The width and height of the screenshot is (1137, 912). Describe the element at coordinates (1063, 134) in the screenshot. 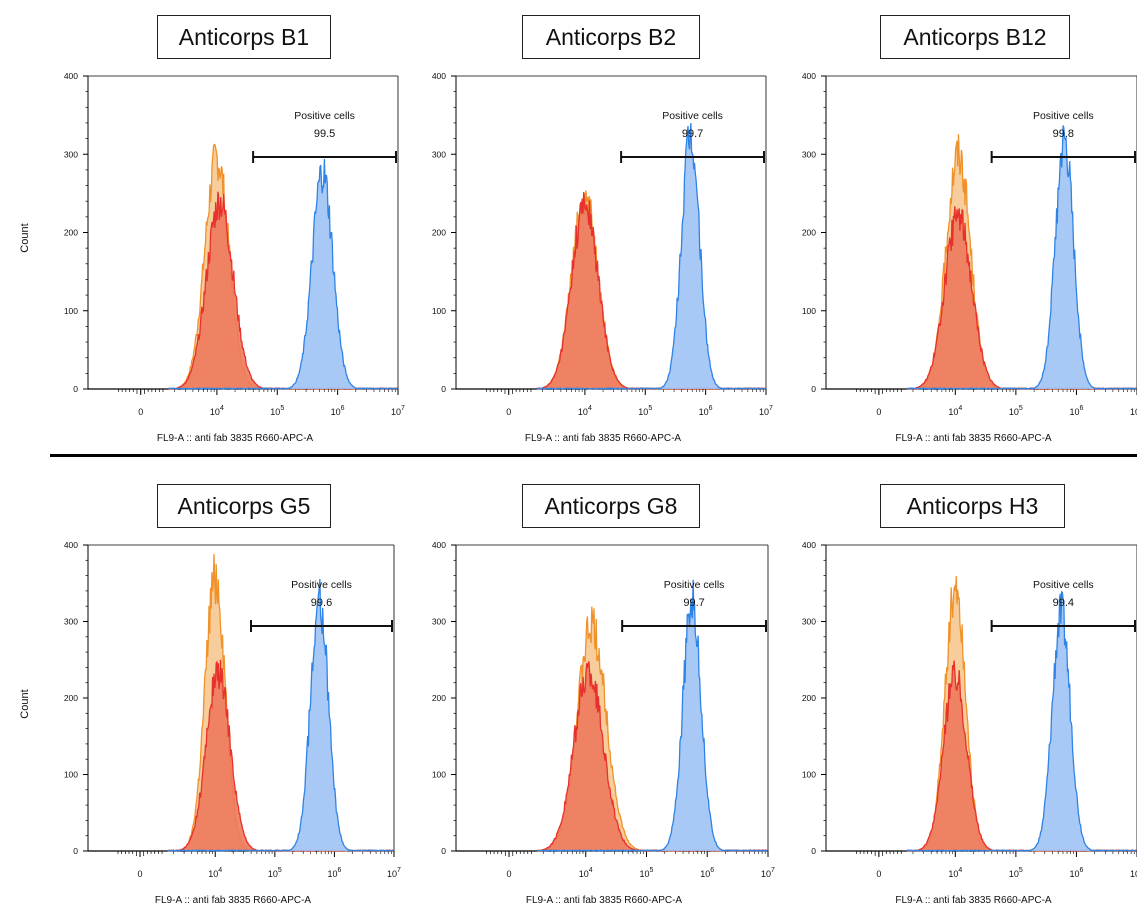

I see `gate-value: 99.8` at that location.